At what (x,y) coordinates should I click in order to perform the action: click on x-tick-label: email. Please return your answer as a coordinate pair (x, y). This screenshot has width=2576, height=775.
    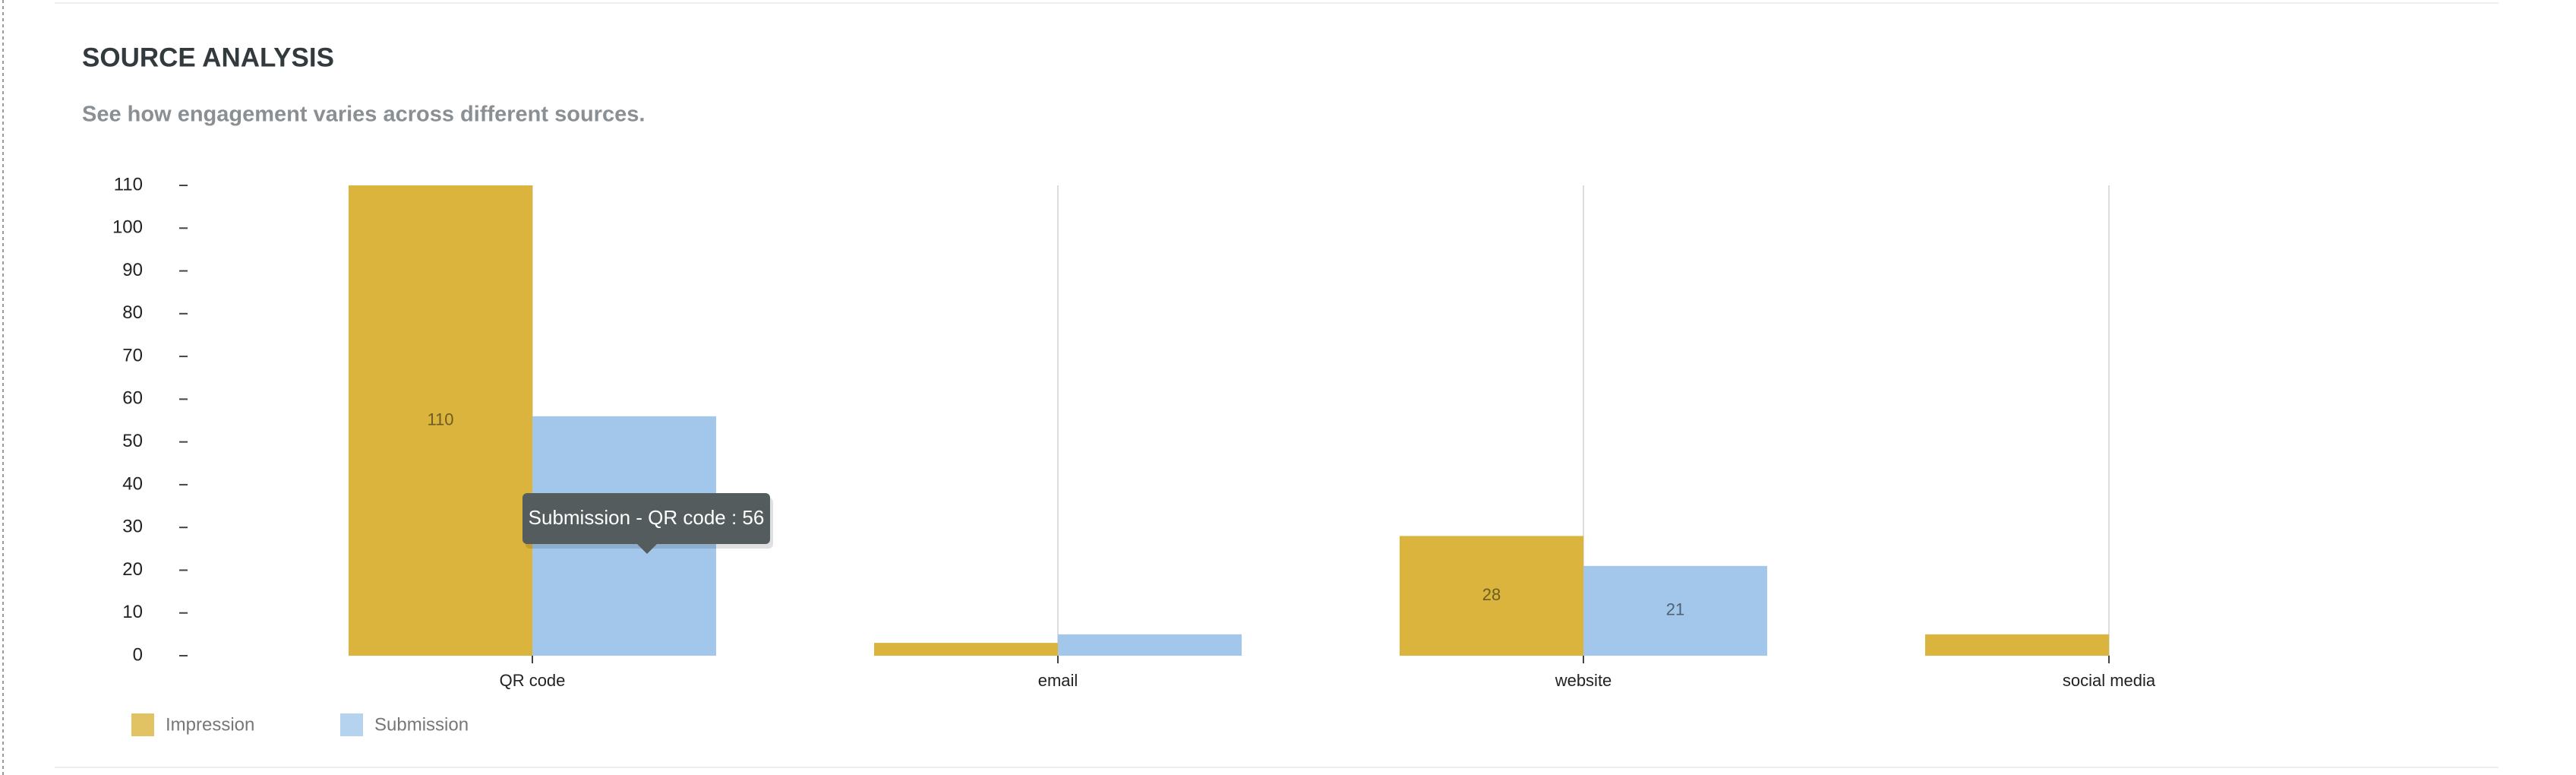
    Looking at the image, I should click on (1058, 680).